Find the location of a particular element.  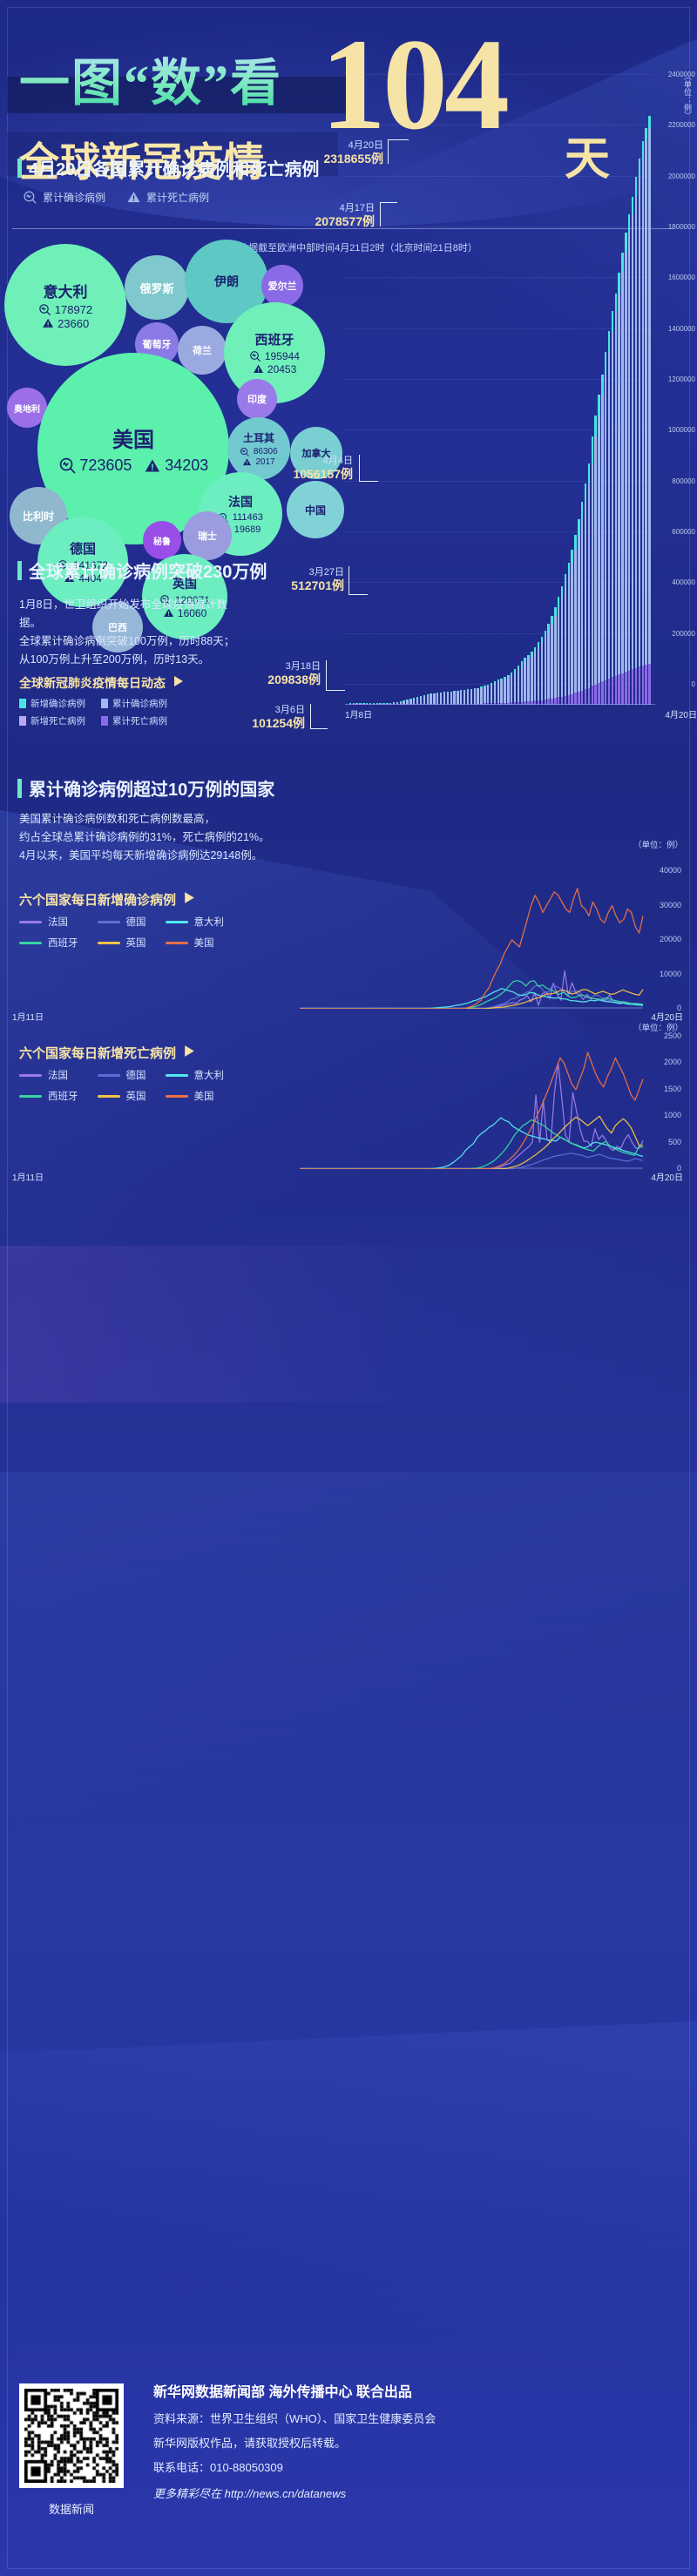

bubble-confirmed: 141672 is located at coordinates (83, 565).